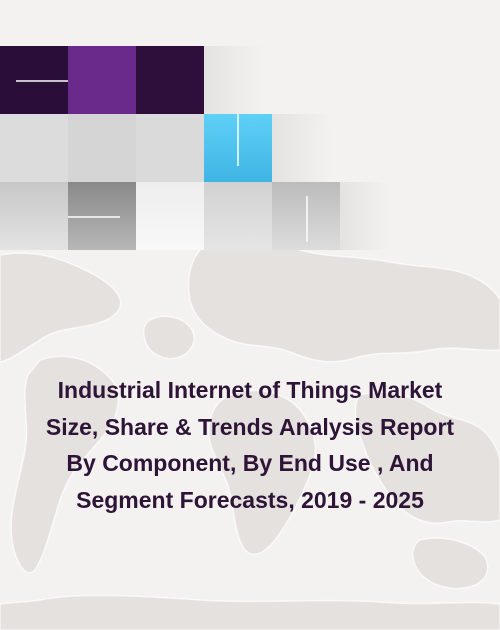 This screenshot has width=500, height=630. Describe the element at coordinates (250, 390) in the screenshot. I see `report-title-line: Industrial Internet of Things Market` at that location.